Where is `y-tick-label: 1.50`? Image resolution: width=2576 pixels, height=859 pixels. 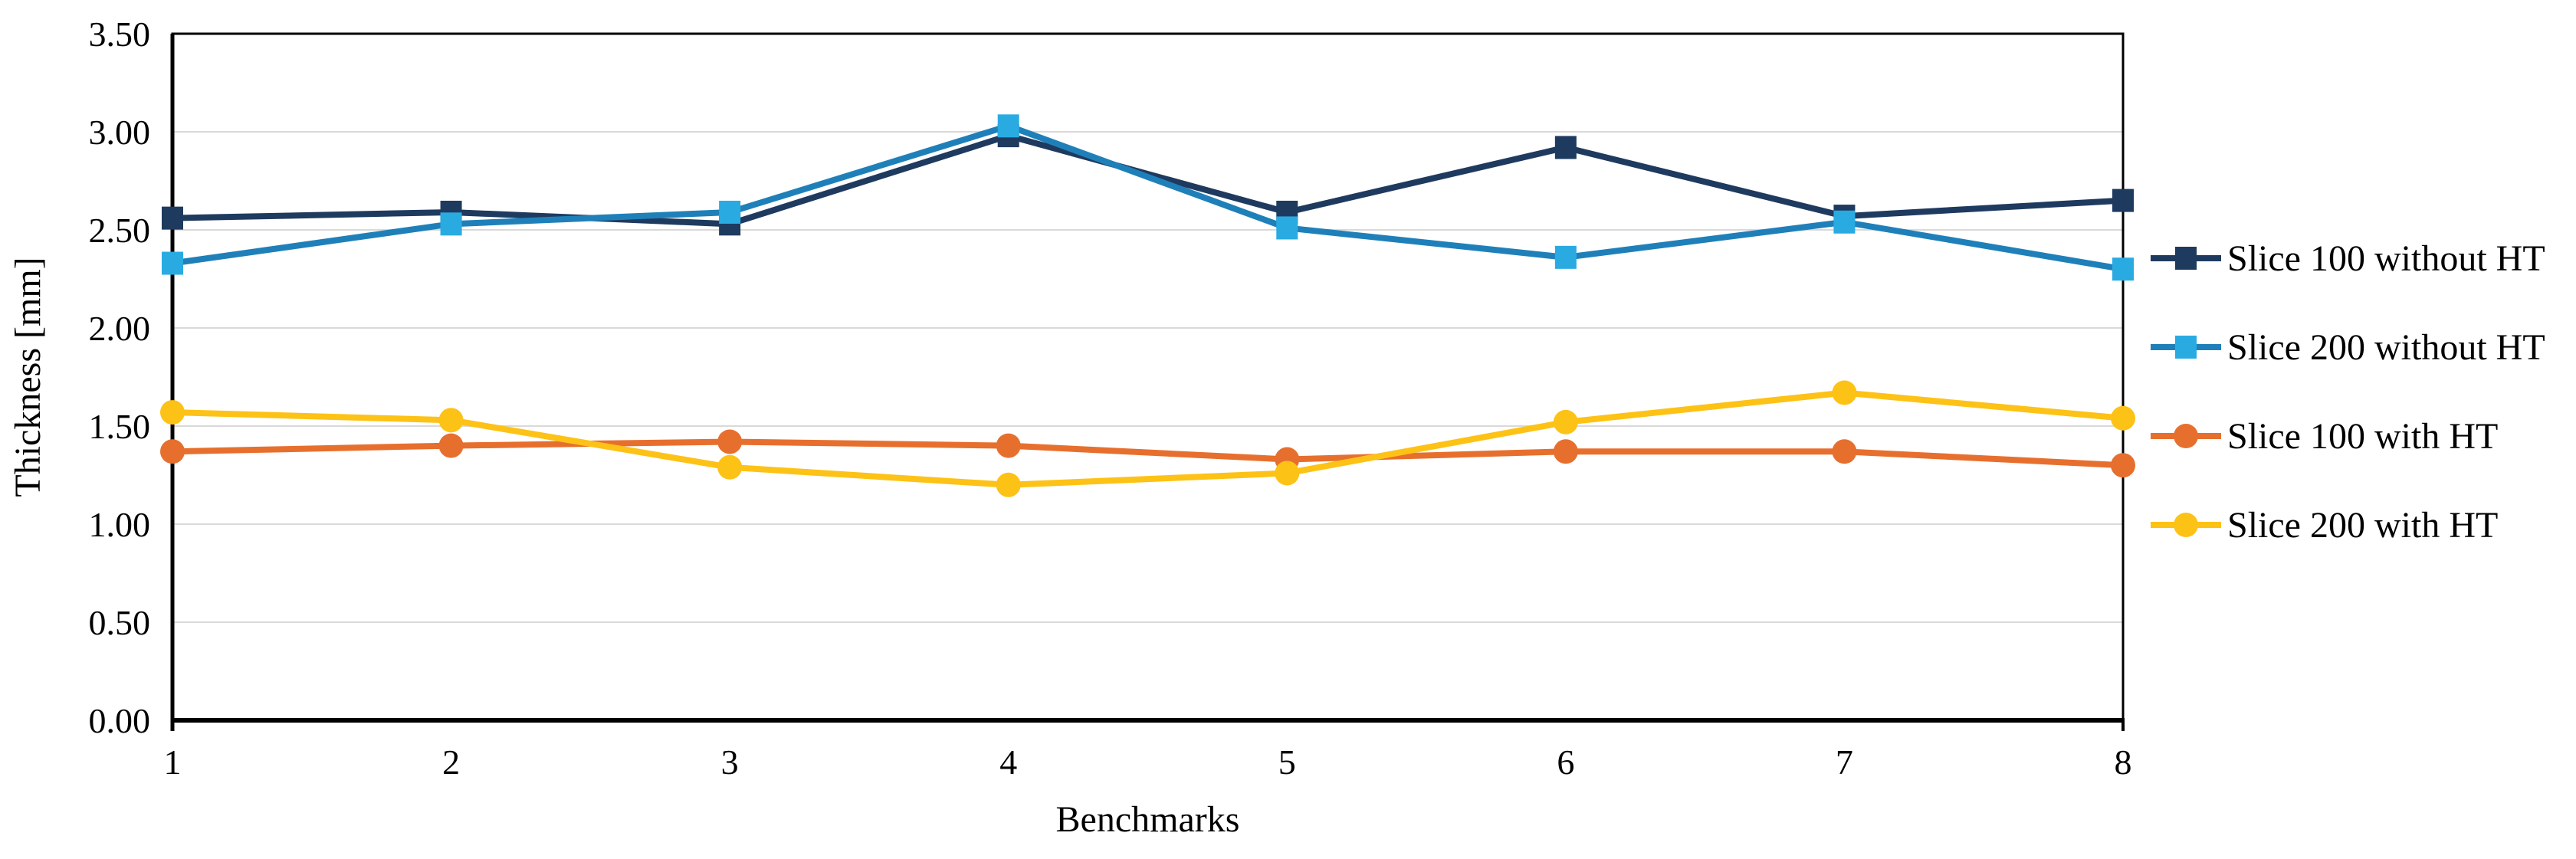 y-tick-label: 1.50 is located at coordinates (120, 426).